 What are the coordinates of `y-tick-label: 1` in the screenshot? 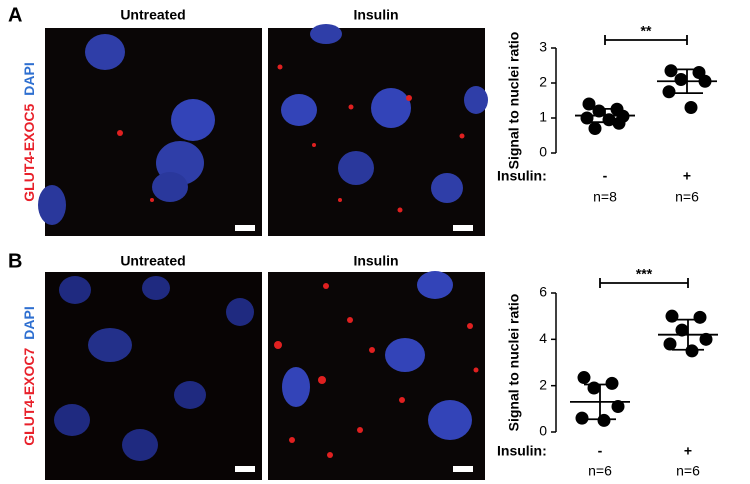 It's located at (543, 117).